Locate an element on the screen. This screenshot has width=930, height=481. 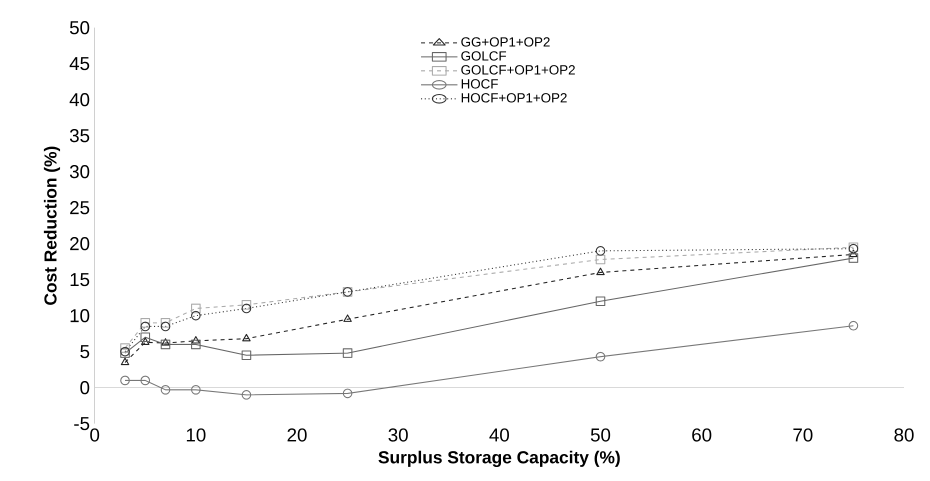
y-tick-label: 10 is located at coordinates (80, 315).